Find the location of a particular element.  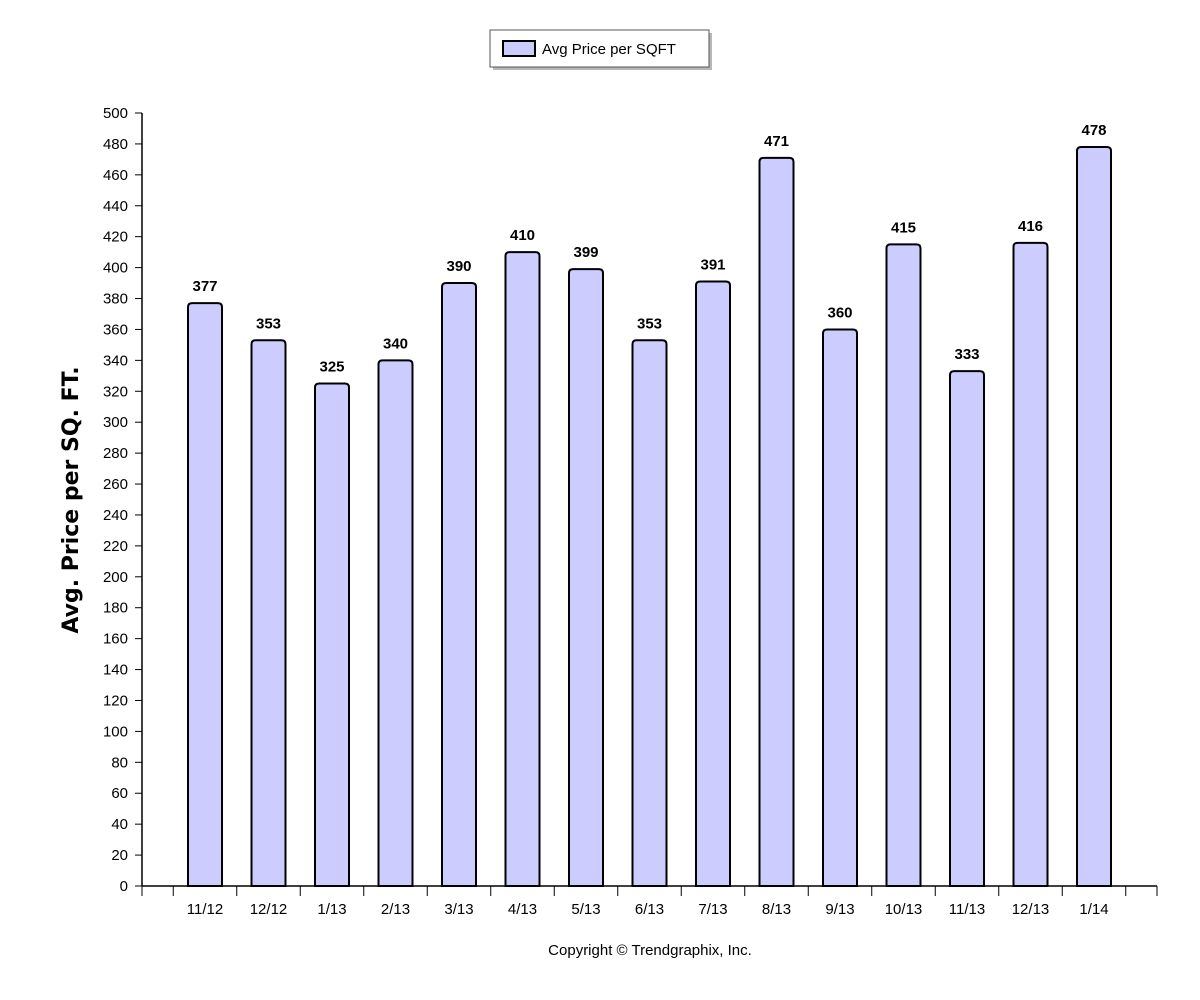

y-tick-label: 260 is located at coordinates (115, 484).